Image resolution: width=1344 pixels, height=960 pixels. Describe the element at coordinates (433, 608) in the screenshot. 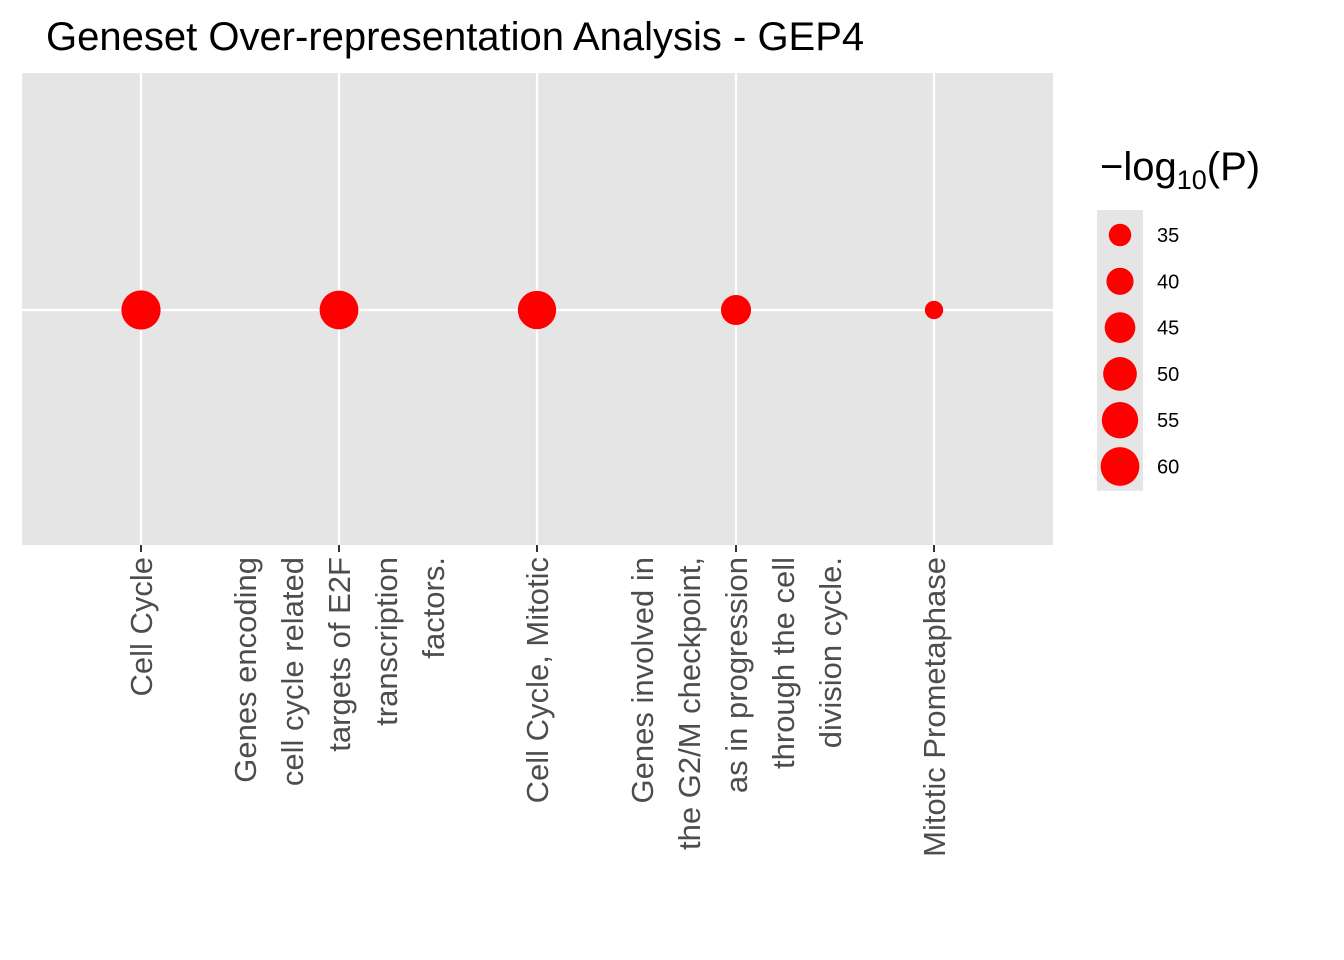

I see `x-tick-label: factors.` at that location.